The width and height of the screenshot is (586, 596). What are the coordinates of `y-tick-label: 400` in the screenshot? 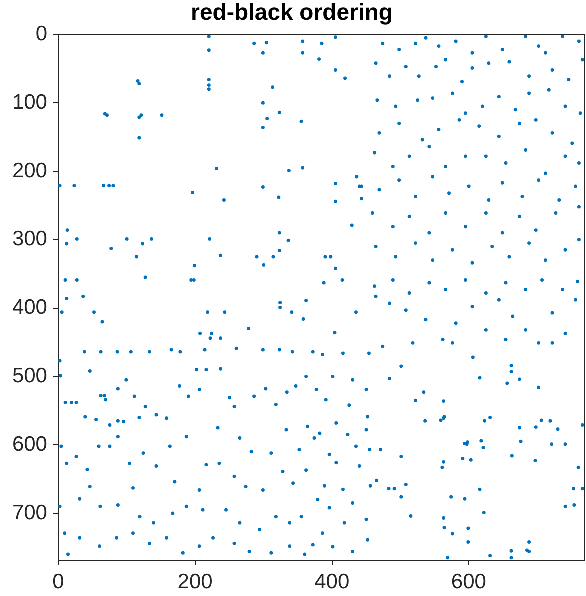 It's located at (30, 308).